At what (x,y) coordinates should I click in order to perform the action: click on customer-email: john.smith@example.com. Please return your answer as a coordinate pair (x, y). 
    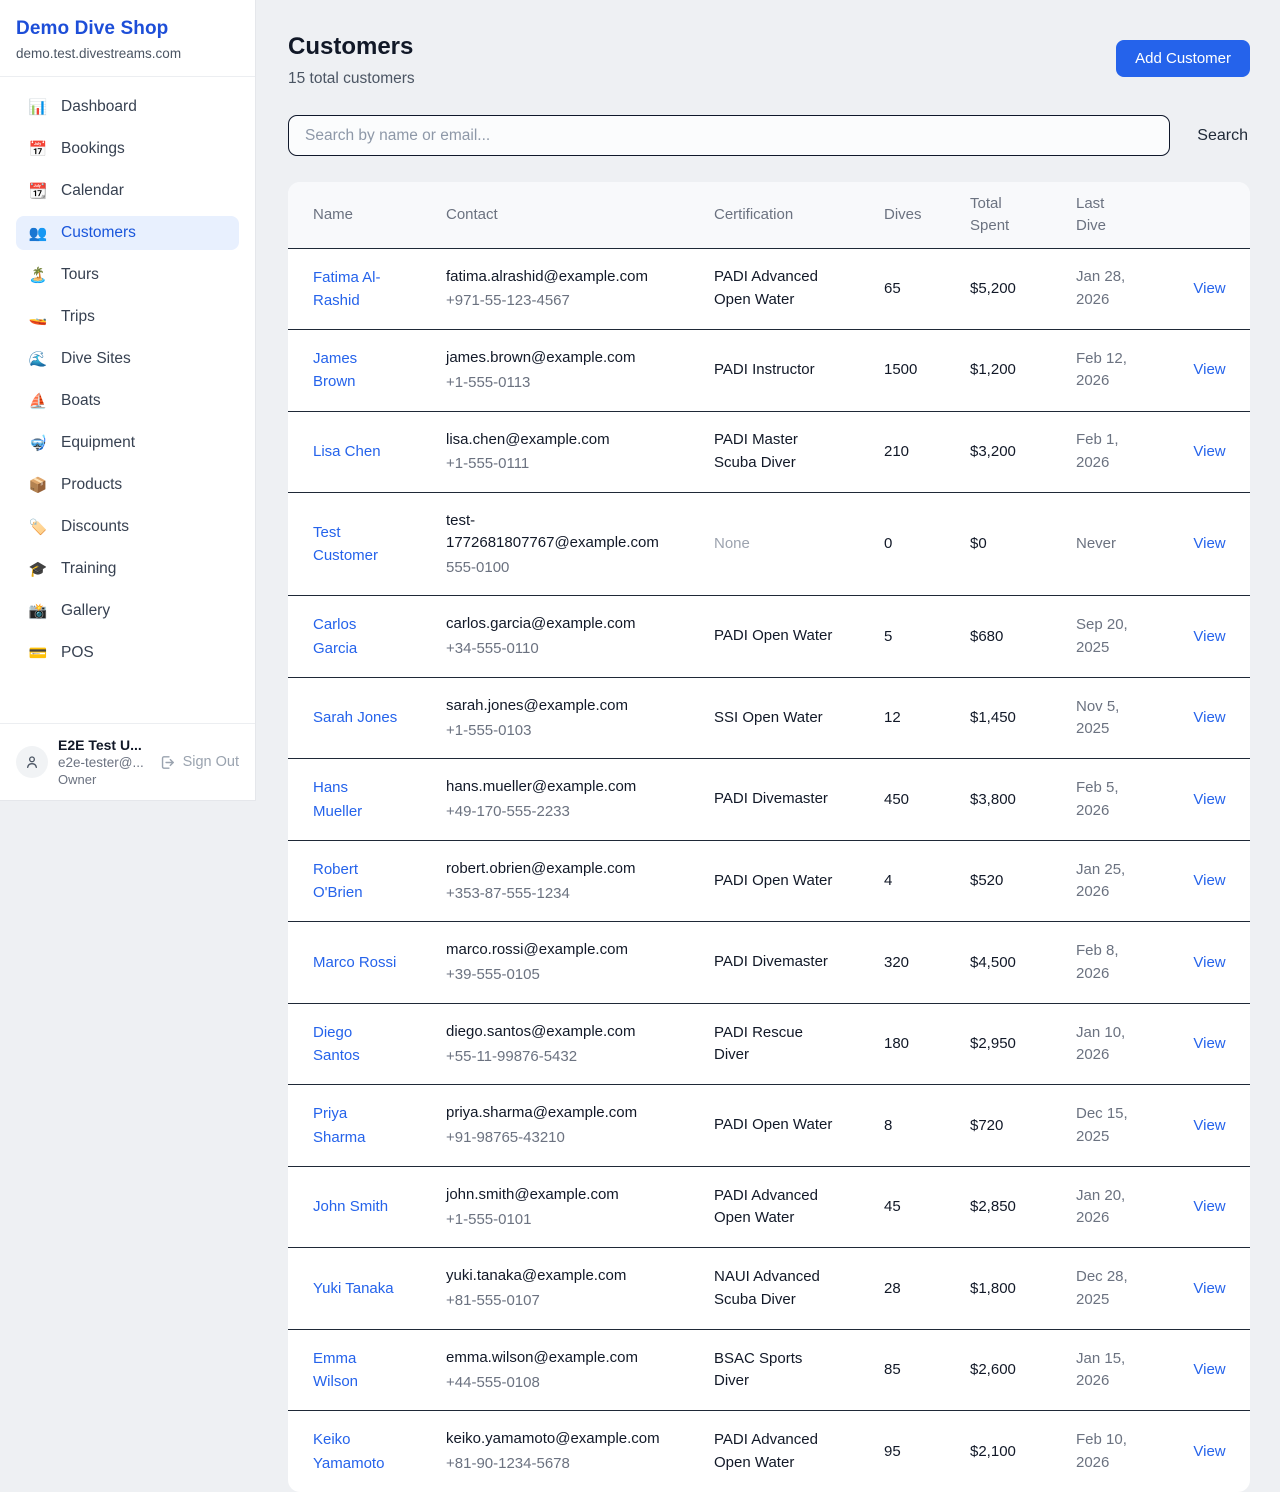
    Looking at the image, I should click on (532, 1194).